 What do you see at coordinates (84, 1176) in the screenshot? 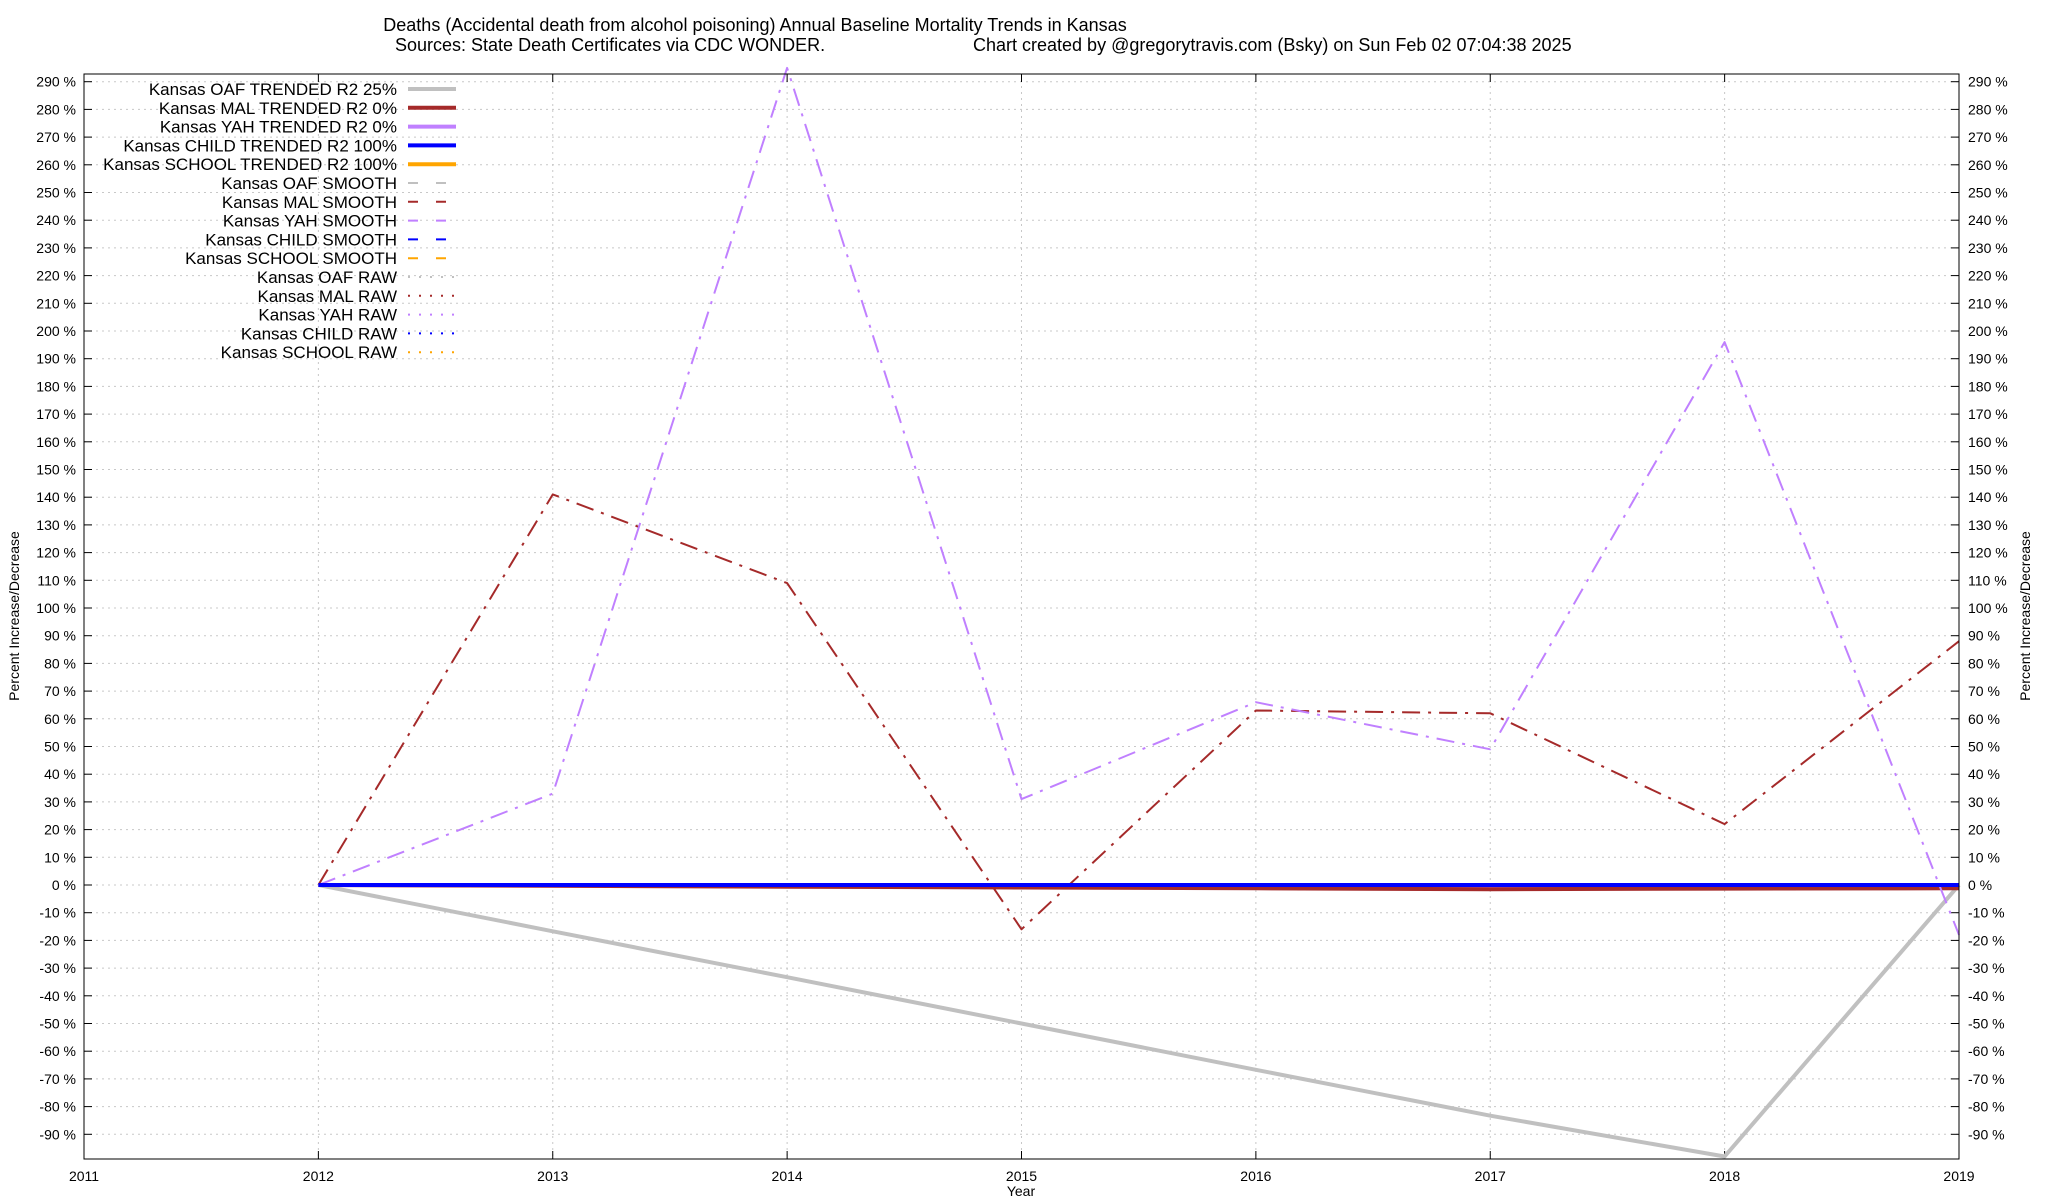
I see `x-tick-label: 2011` at bounding box center [84, 1176].